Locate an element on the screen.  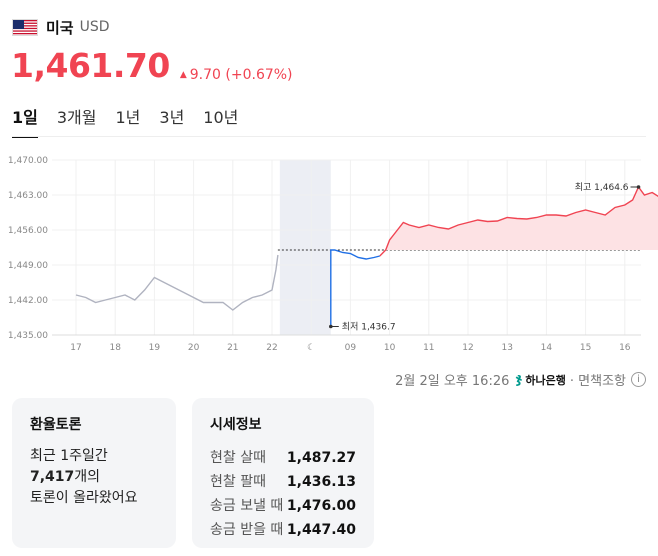
x-tick-label: 19 is located at coordinates (155, 348).